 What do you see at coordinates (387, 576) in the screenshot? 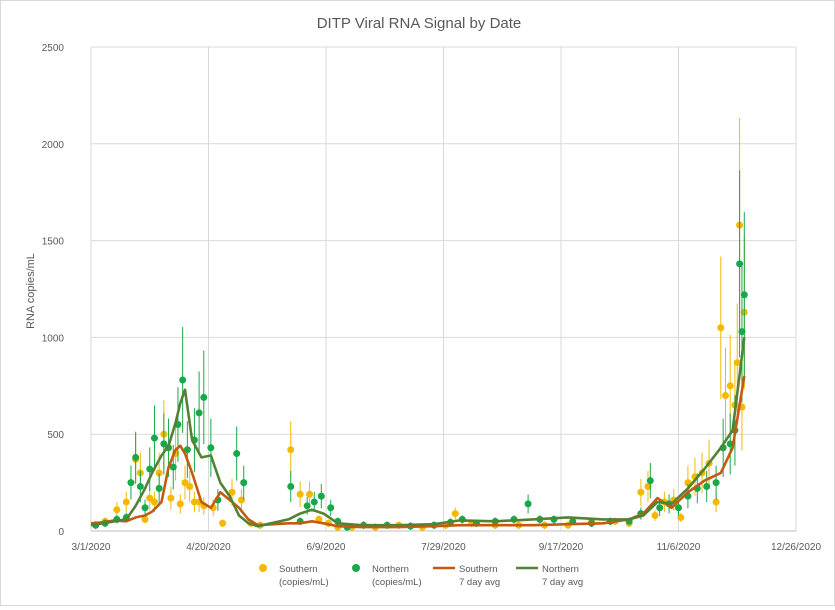
I see `legend-item: Northern (copies/mL)` at bounding box center [387, 576].